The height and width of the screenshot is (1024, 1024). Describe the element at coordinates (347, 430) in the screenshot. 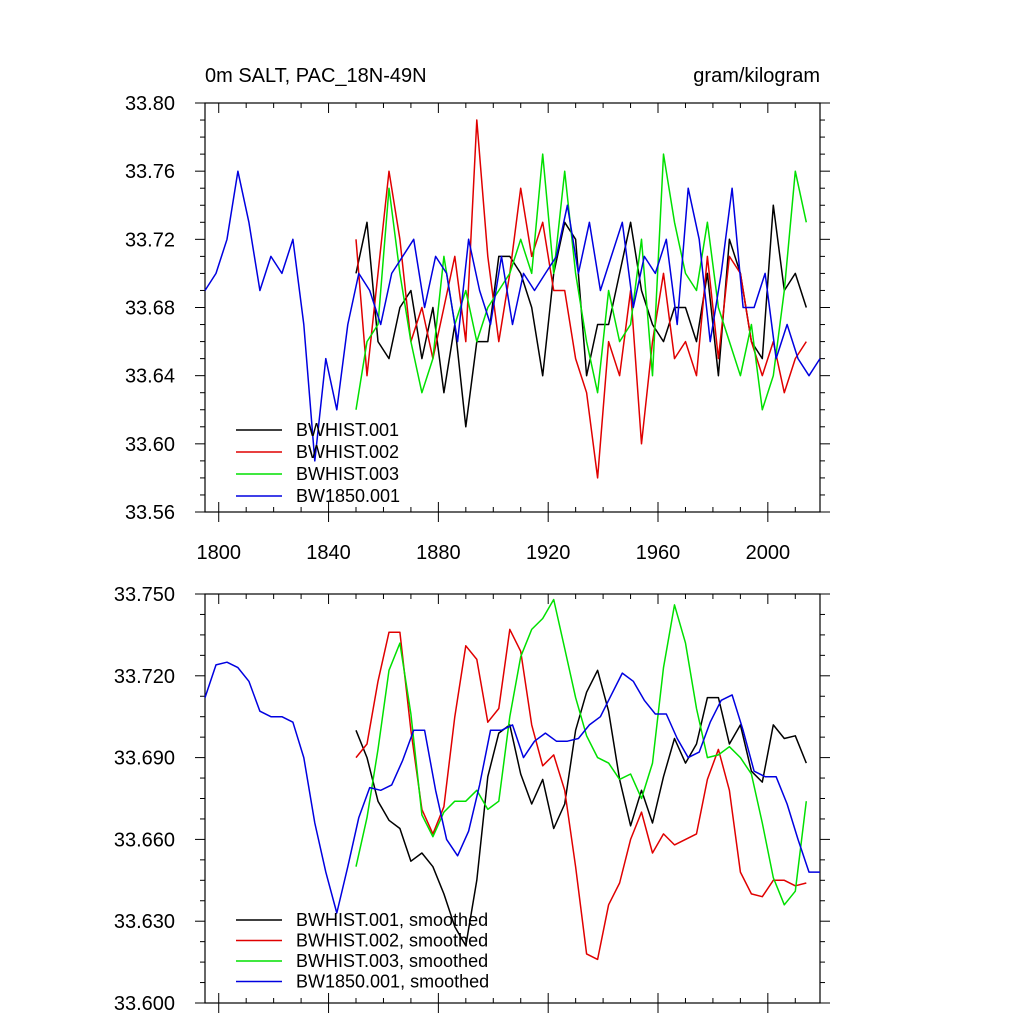

I see `top-legend-label: BWHIST.001` at that location.